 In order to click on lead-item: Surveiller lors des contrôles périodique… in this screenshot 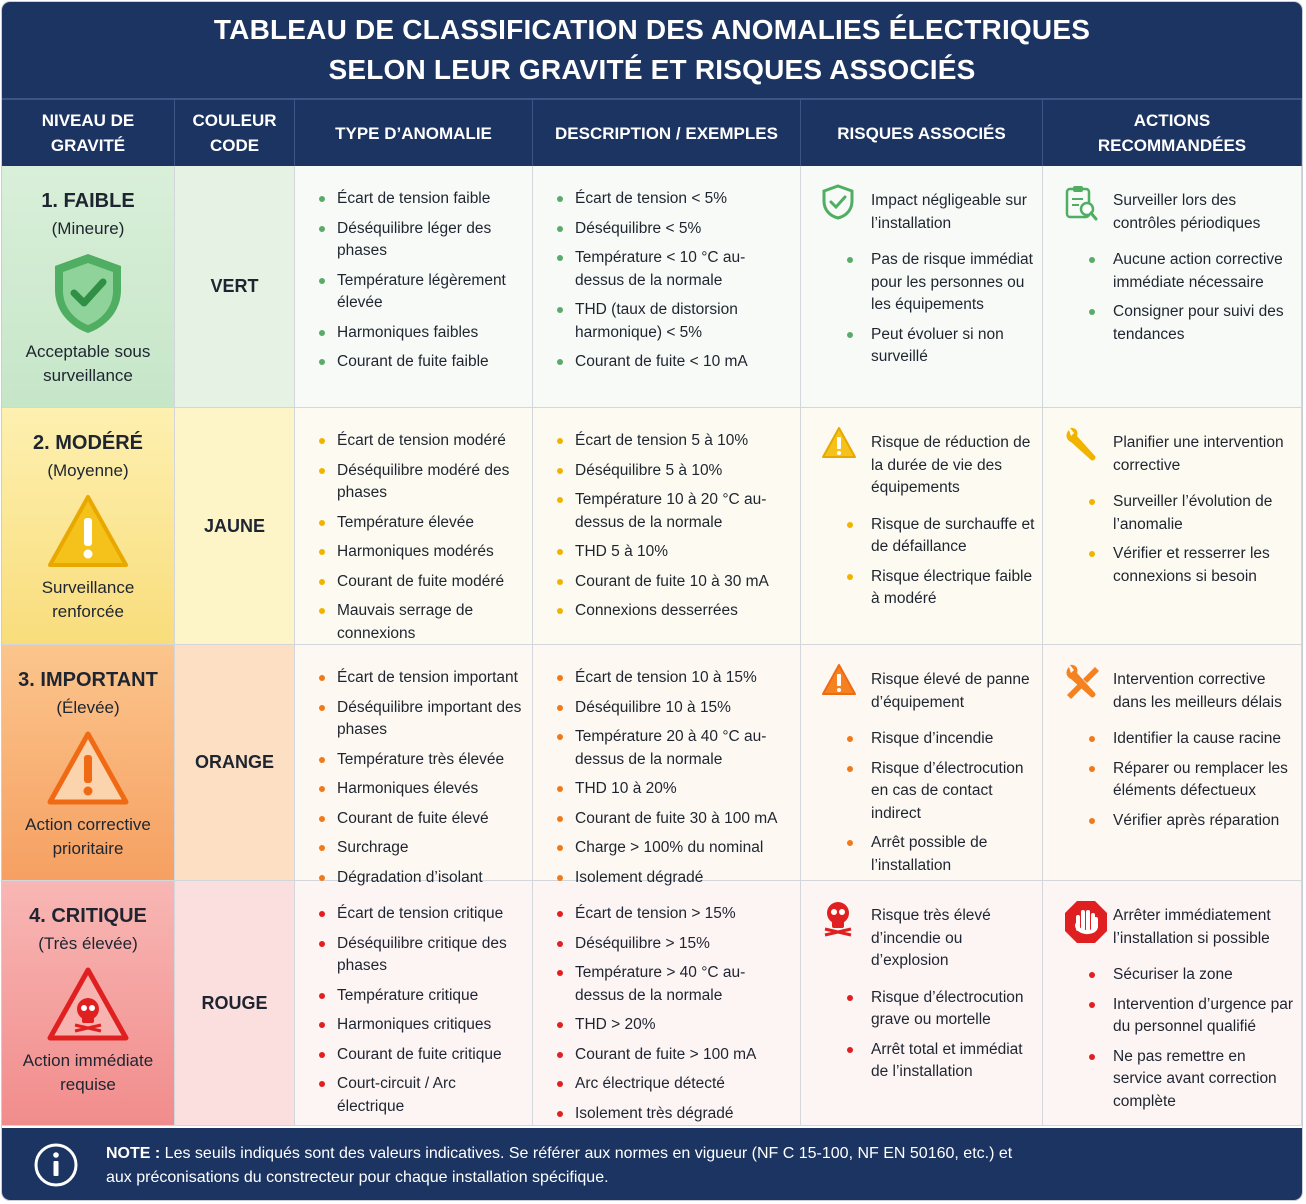, I will do `click(1179, 210)`.